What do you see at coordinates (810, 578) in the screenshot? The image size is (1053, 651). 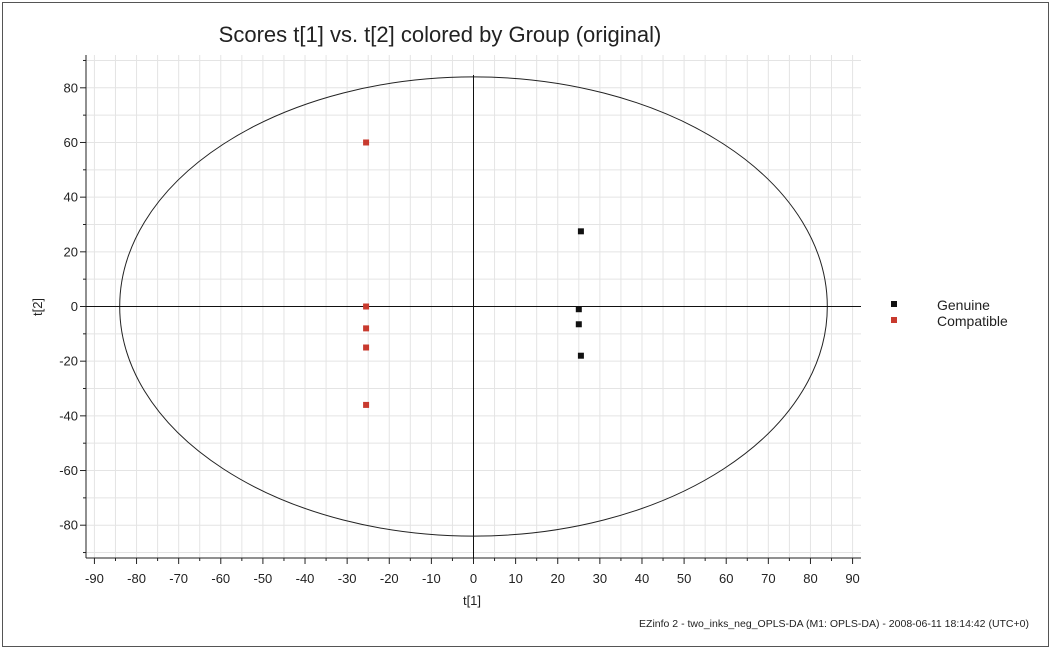 I see `x-tick-label: 80` at bounding box center [810, 578].